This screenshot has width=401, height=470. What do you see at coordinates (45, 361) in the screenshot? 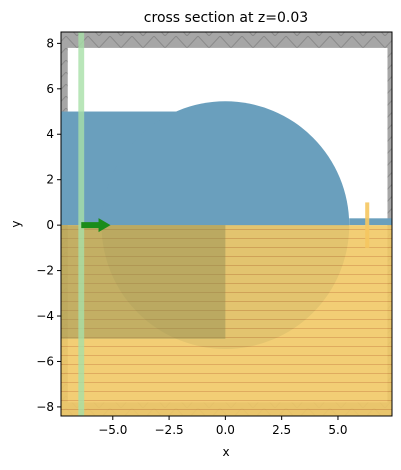
I see `y-tick-label: −6` at bounding box center [45, 361].